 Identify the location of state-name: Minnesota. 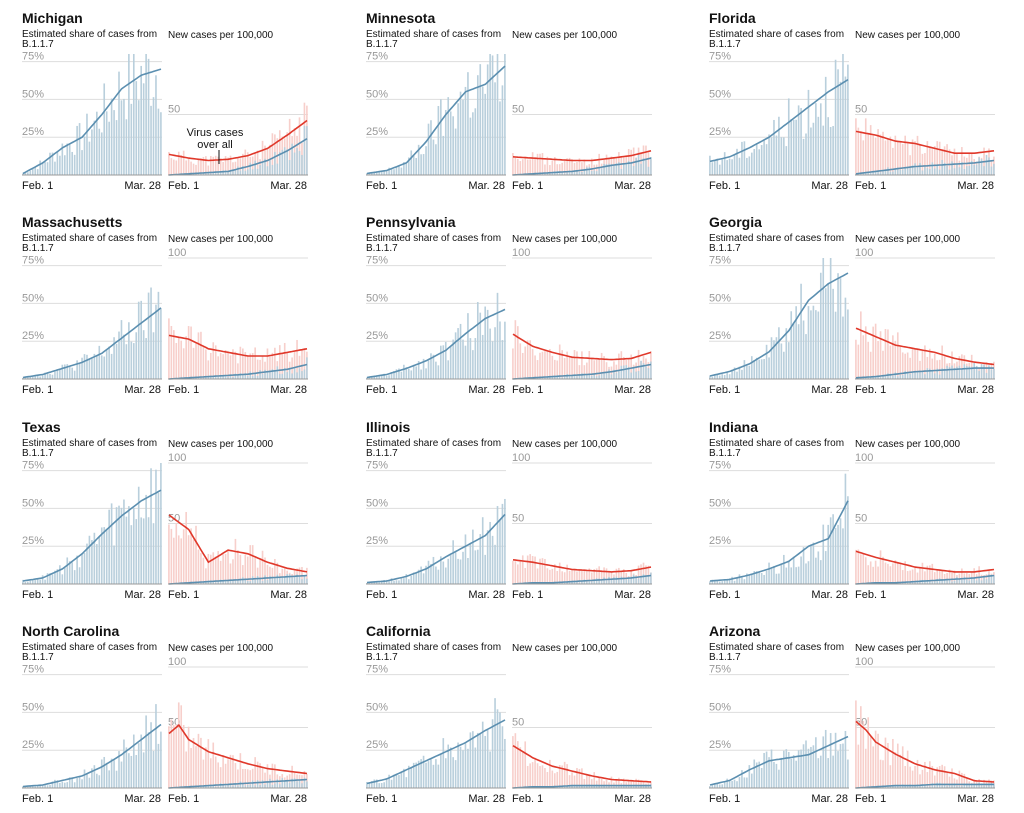
(400, 18).